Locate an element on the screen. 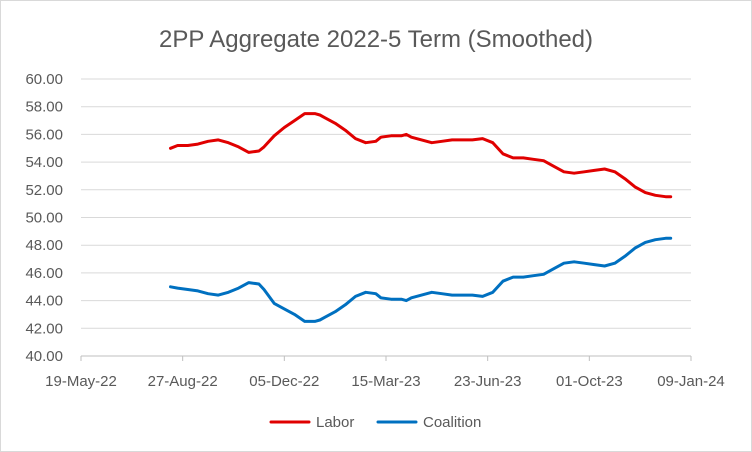  x-tick-label: 09-Jan-24 is located at coordinates (691, 381).